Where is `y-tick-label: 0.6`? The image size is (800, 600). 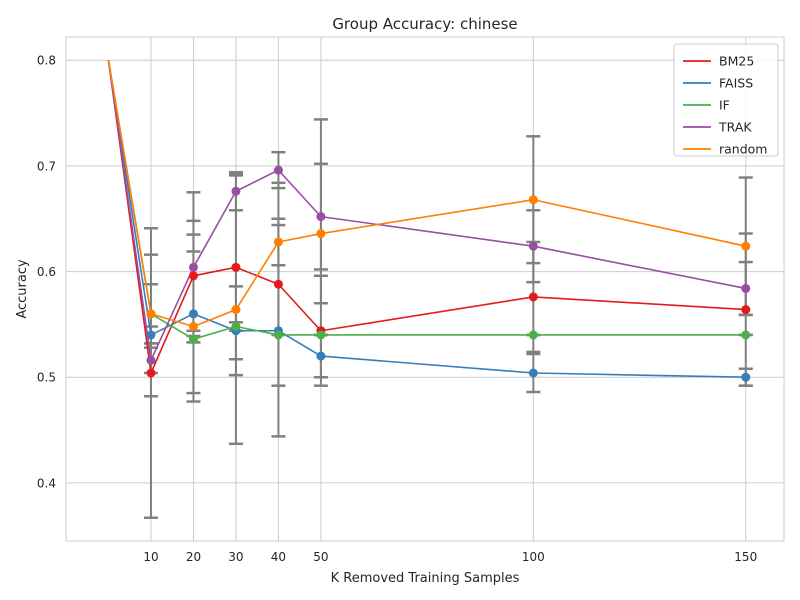 y-tick-label: 0.6 is located at coordinates (46, 272).